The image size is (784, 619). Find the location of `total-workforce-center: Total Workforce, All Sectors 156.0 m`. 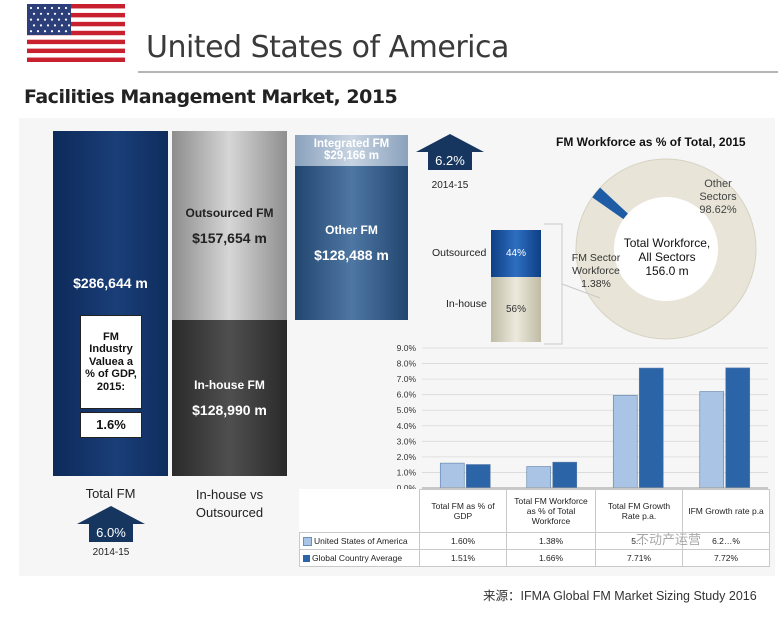

total-workforce-center: Total Workforce, All Sectors 156.0 m is located at coordinates (667, 257).